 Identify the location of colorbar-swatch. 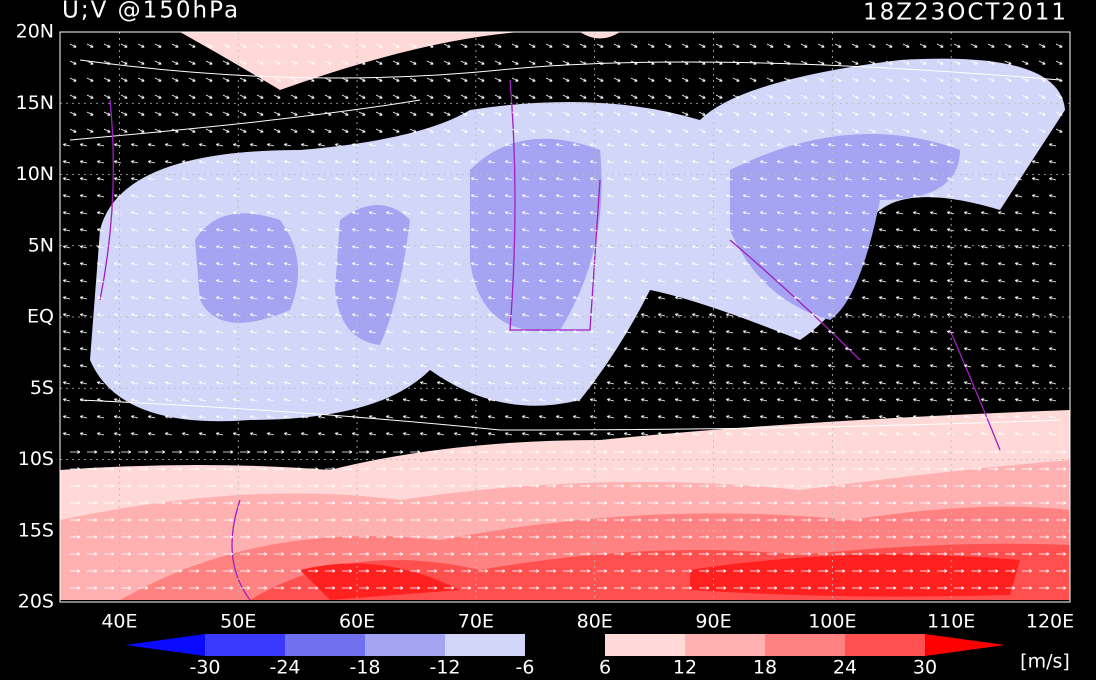
(405, 645).